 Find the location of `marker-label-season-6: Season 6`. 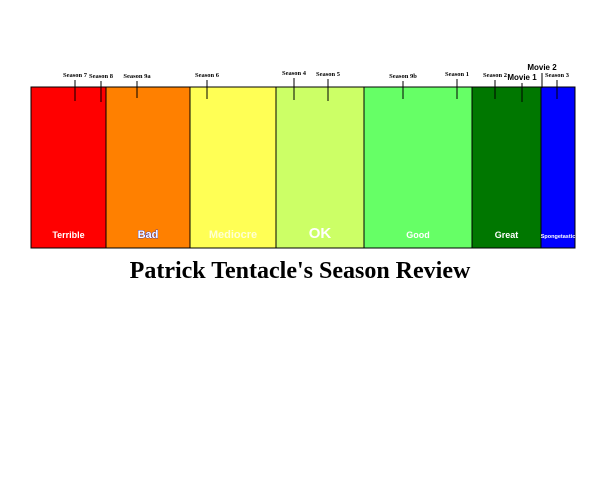

marker-label-season-6: Season 6 is located at coordinates (207, 75).